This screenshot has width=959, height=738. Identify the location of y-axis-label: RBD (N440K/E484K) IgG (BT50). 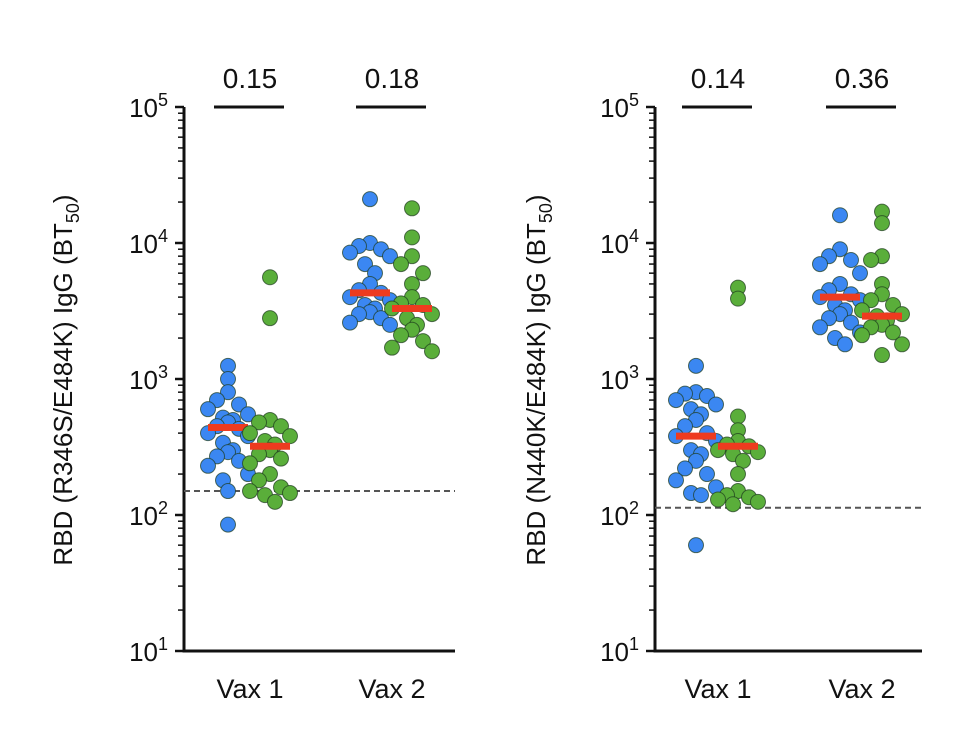
(538, 379).